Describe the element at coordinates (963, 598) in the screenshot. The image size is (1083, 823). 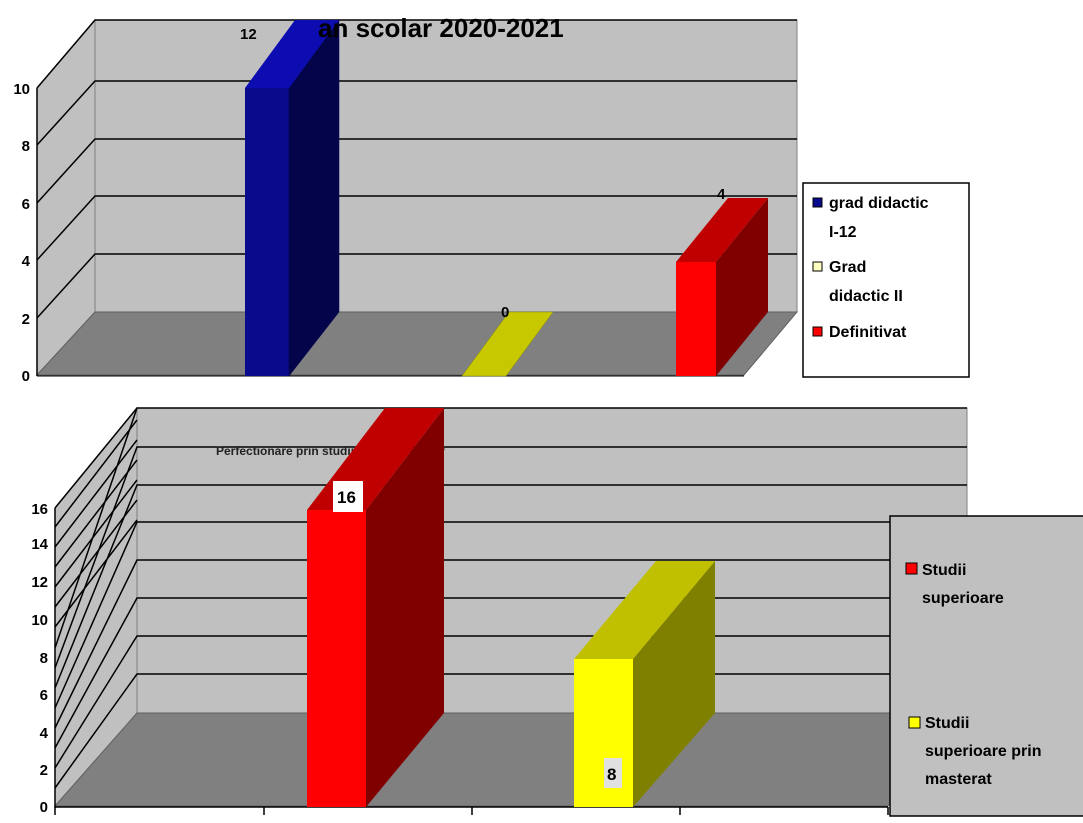
I see `legend-label: superioare` at that location.